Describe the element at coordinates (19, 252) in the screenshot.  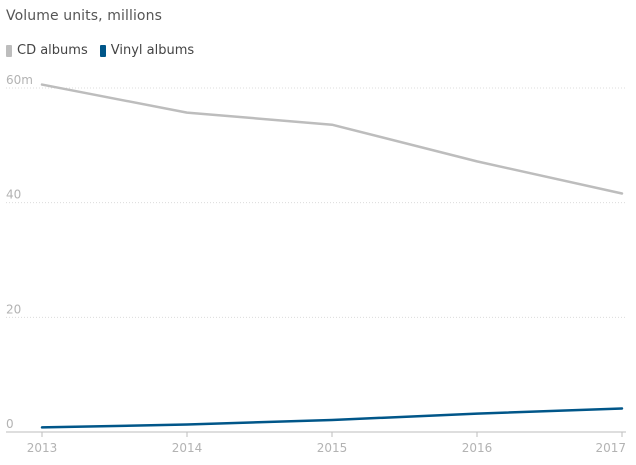
I see `y-tick-layer: 60m 40 20 0` at that location.